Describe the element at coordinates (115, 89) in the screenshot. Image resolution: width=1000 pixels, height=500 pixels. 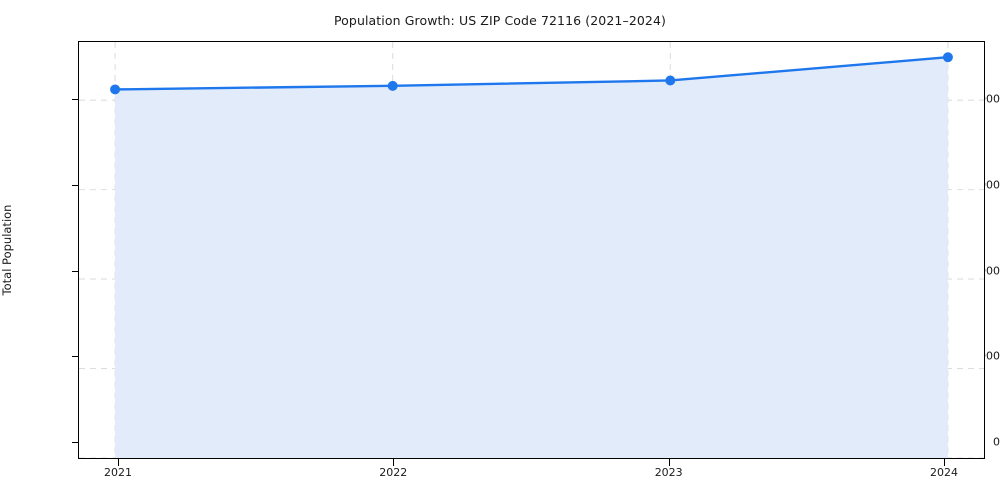
I see `data-point-2021` at that location.